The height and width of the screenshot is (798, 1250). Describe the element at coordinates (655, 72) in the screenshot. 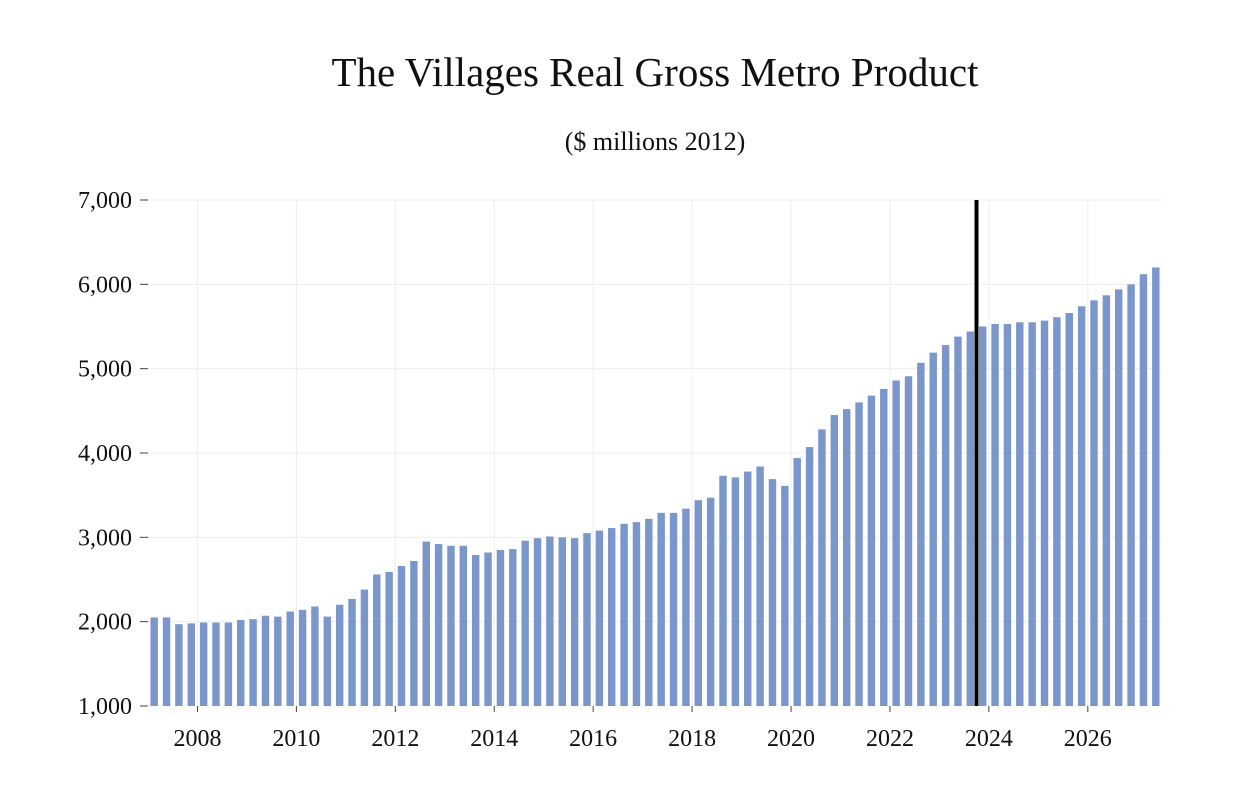

I see `chart-title: The Villages Real Gross Metro Product` at that location.